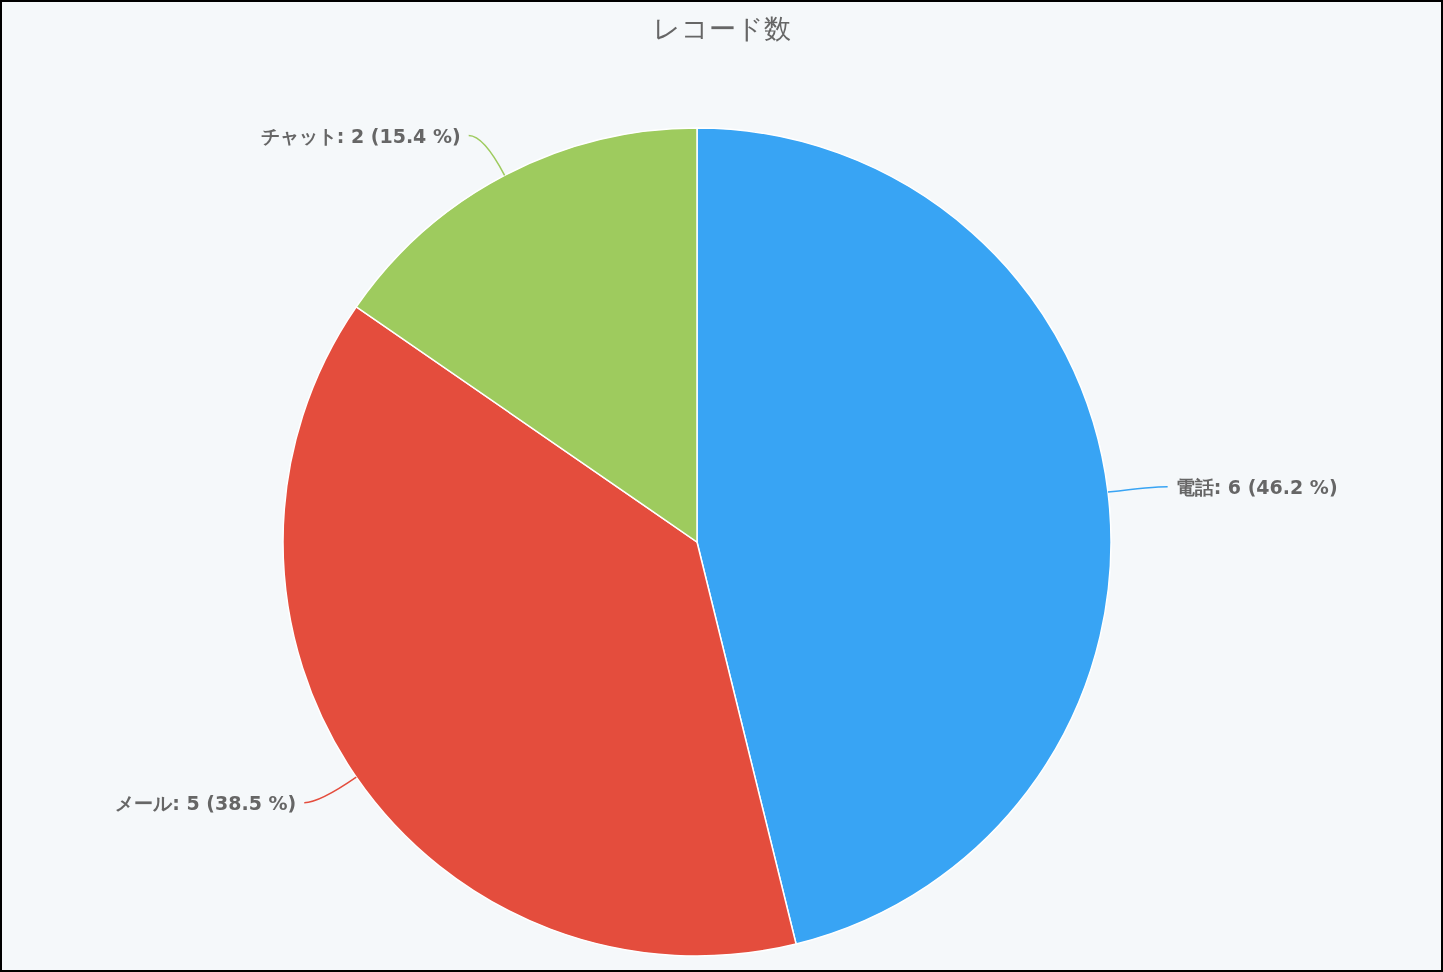 This screenshot has height=972, width=1443. Describe the element at coordinates (721, 29) in the screenshot. I see `chart-title: レコード数` at that location.